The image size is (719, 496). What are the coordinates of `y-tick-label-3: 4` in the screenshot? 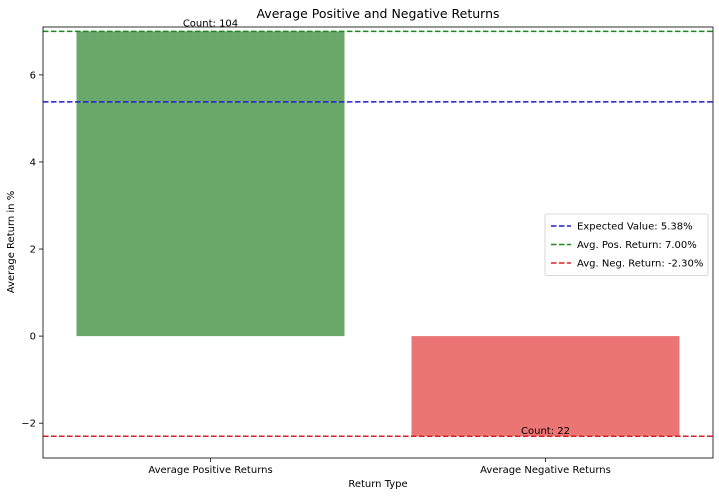 It's located at (33, 162).